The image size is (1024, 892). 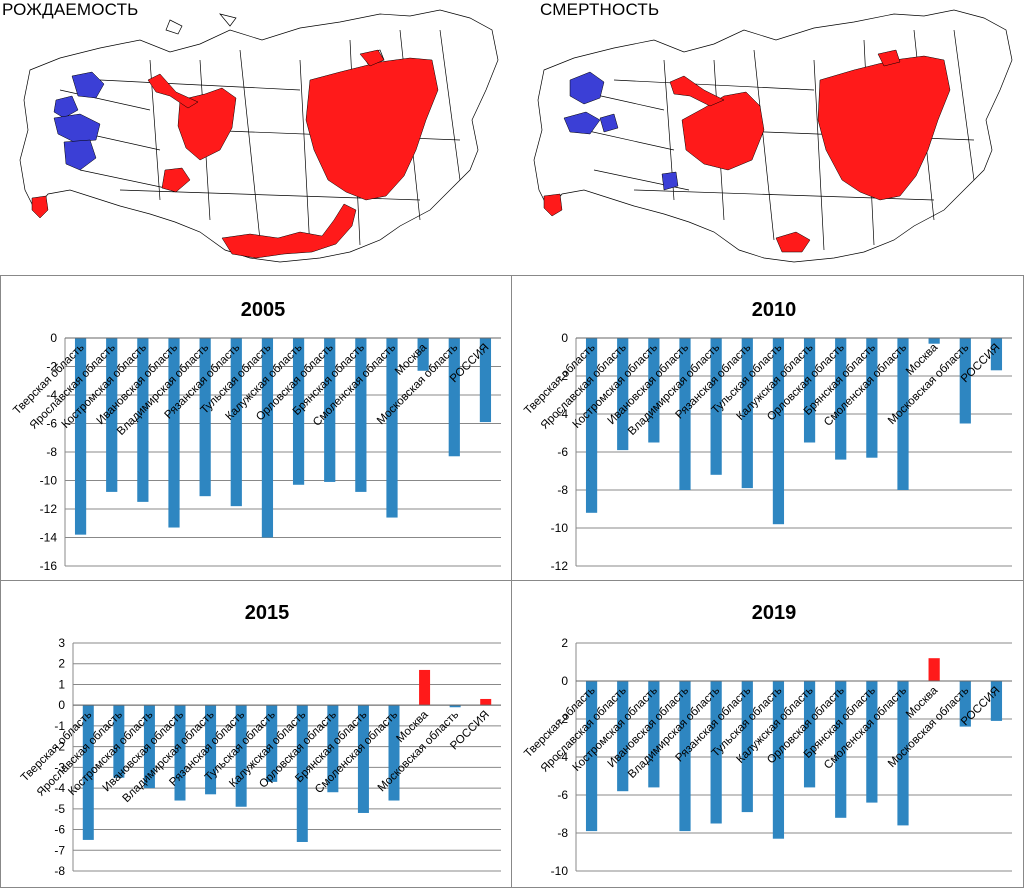 I want to click on death-rate-low-regions, so click(x=621, y=131).